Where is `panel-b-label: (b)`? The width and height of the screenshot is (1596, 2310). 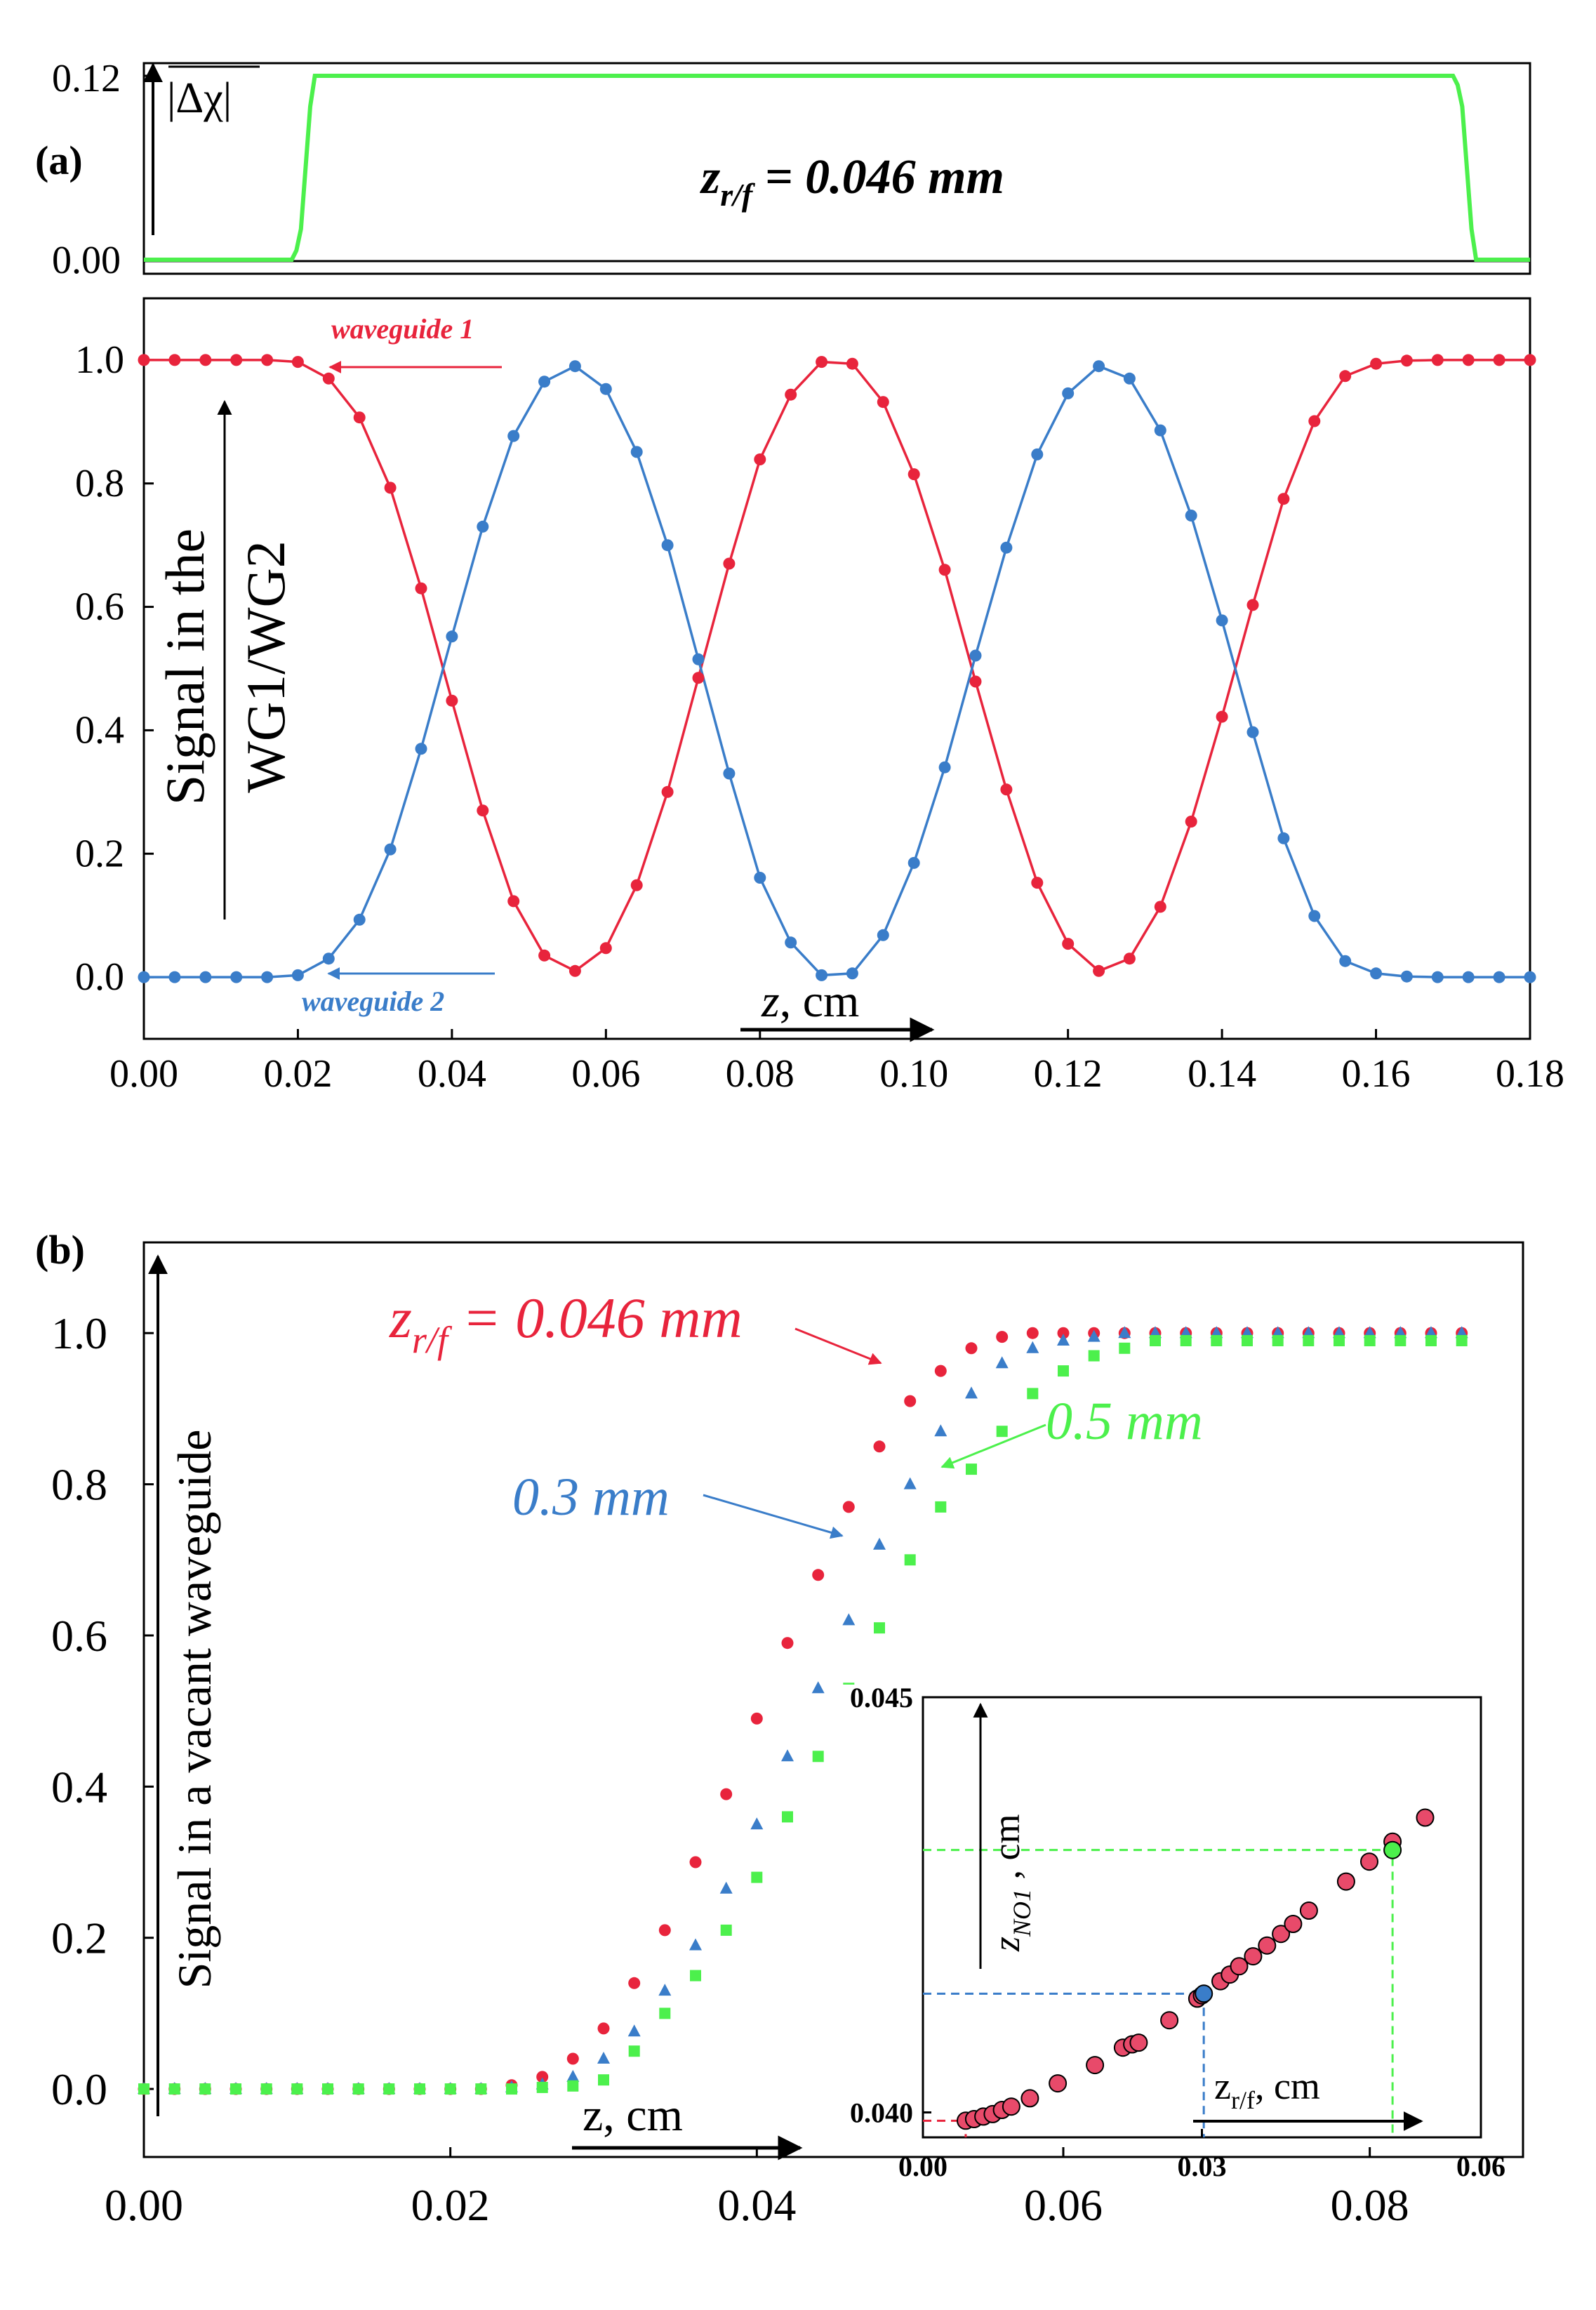
panel-b-label: (b) is located at coordinates (60, 1250).